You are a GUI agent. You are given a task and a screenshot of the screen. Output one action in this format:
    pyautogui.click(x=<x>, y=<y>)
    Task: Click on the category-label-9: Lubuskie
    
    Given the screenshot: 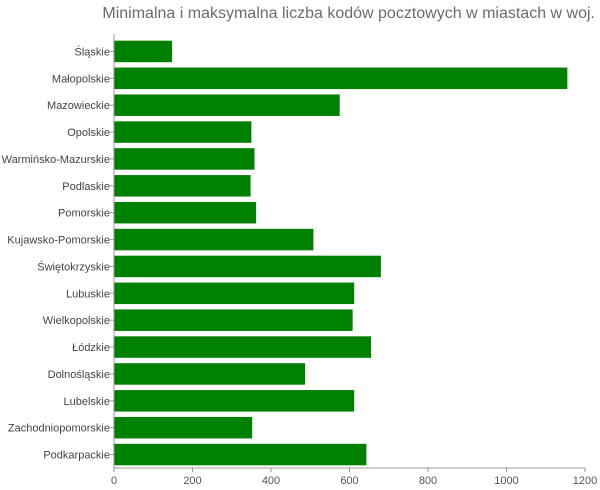 What is the action you would take?
    pyautogui.click(x=88, y=294)
    